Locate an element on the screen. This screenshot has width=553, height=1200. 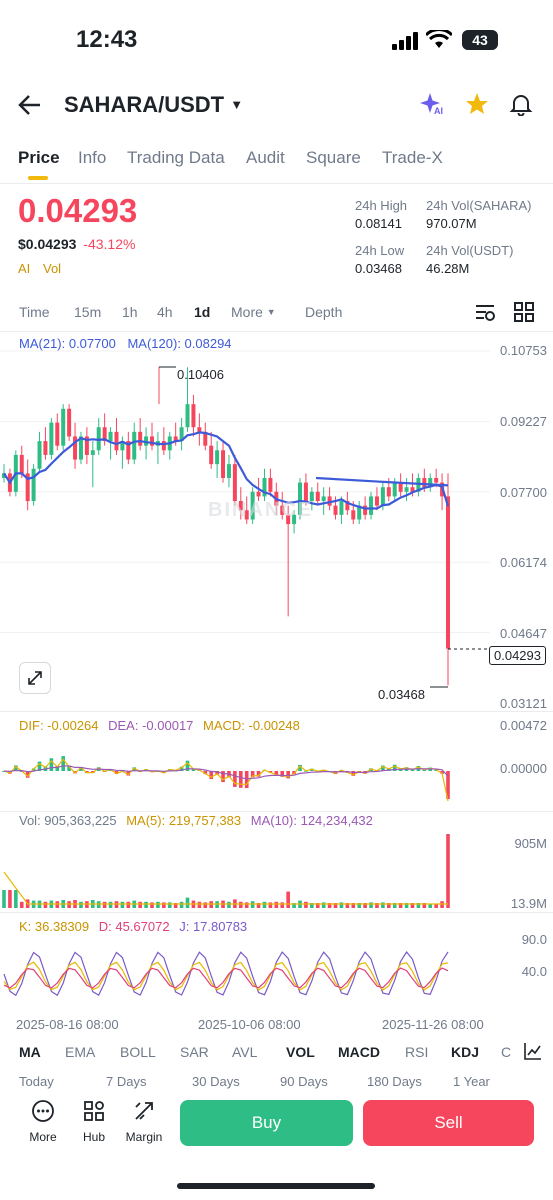
macd-value: MACD: -0.00248 is located at coordinates (251, 725).